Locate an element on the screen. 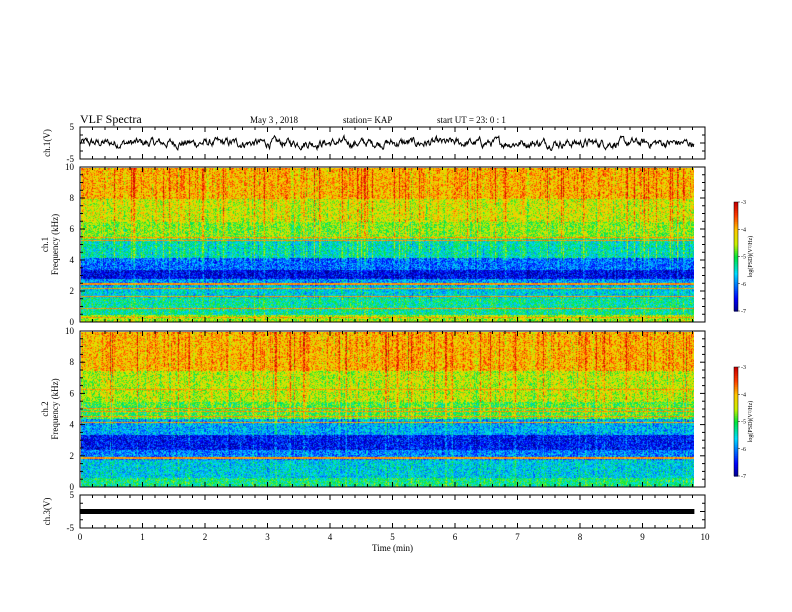  ch1-waveform-trace is located at coordinates (387, 142).